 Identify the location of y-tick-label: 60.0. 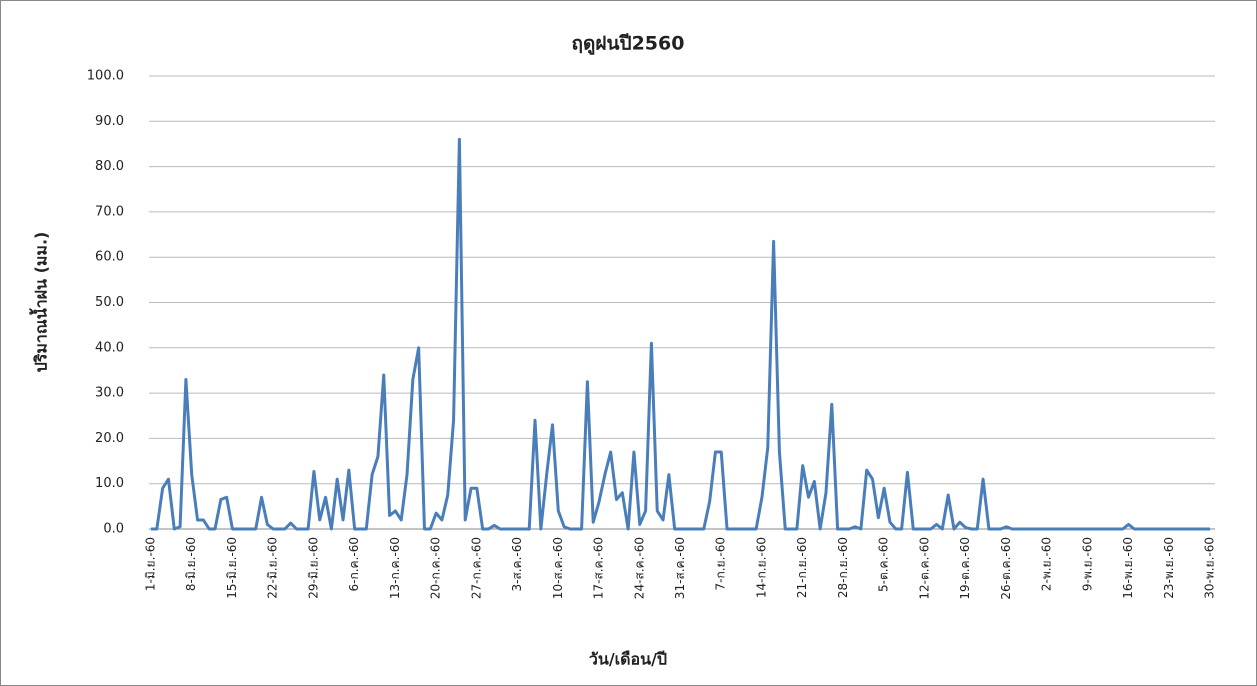
(109, 257).